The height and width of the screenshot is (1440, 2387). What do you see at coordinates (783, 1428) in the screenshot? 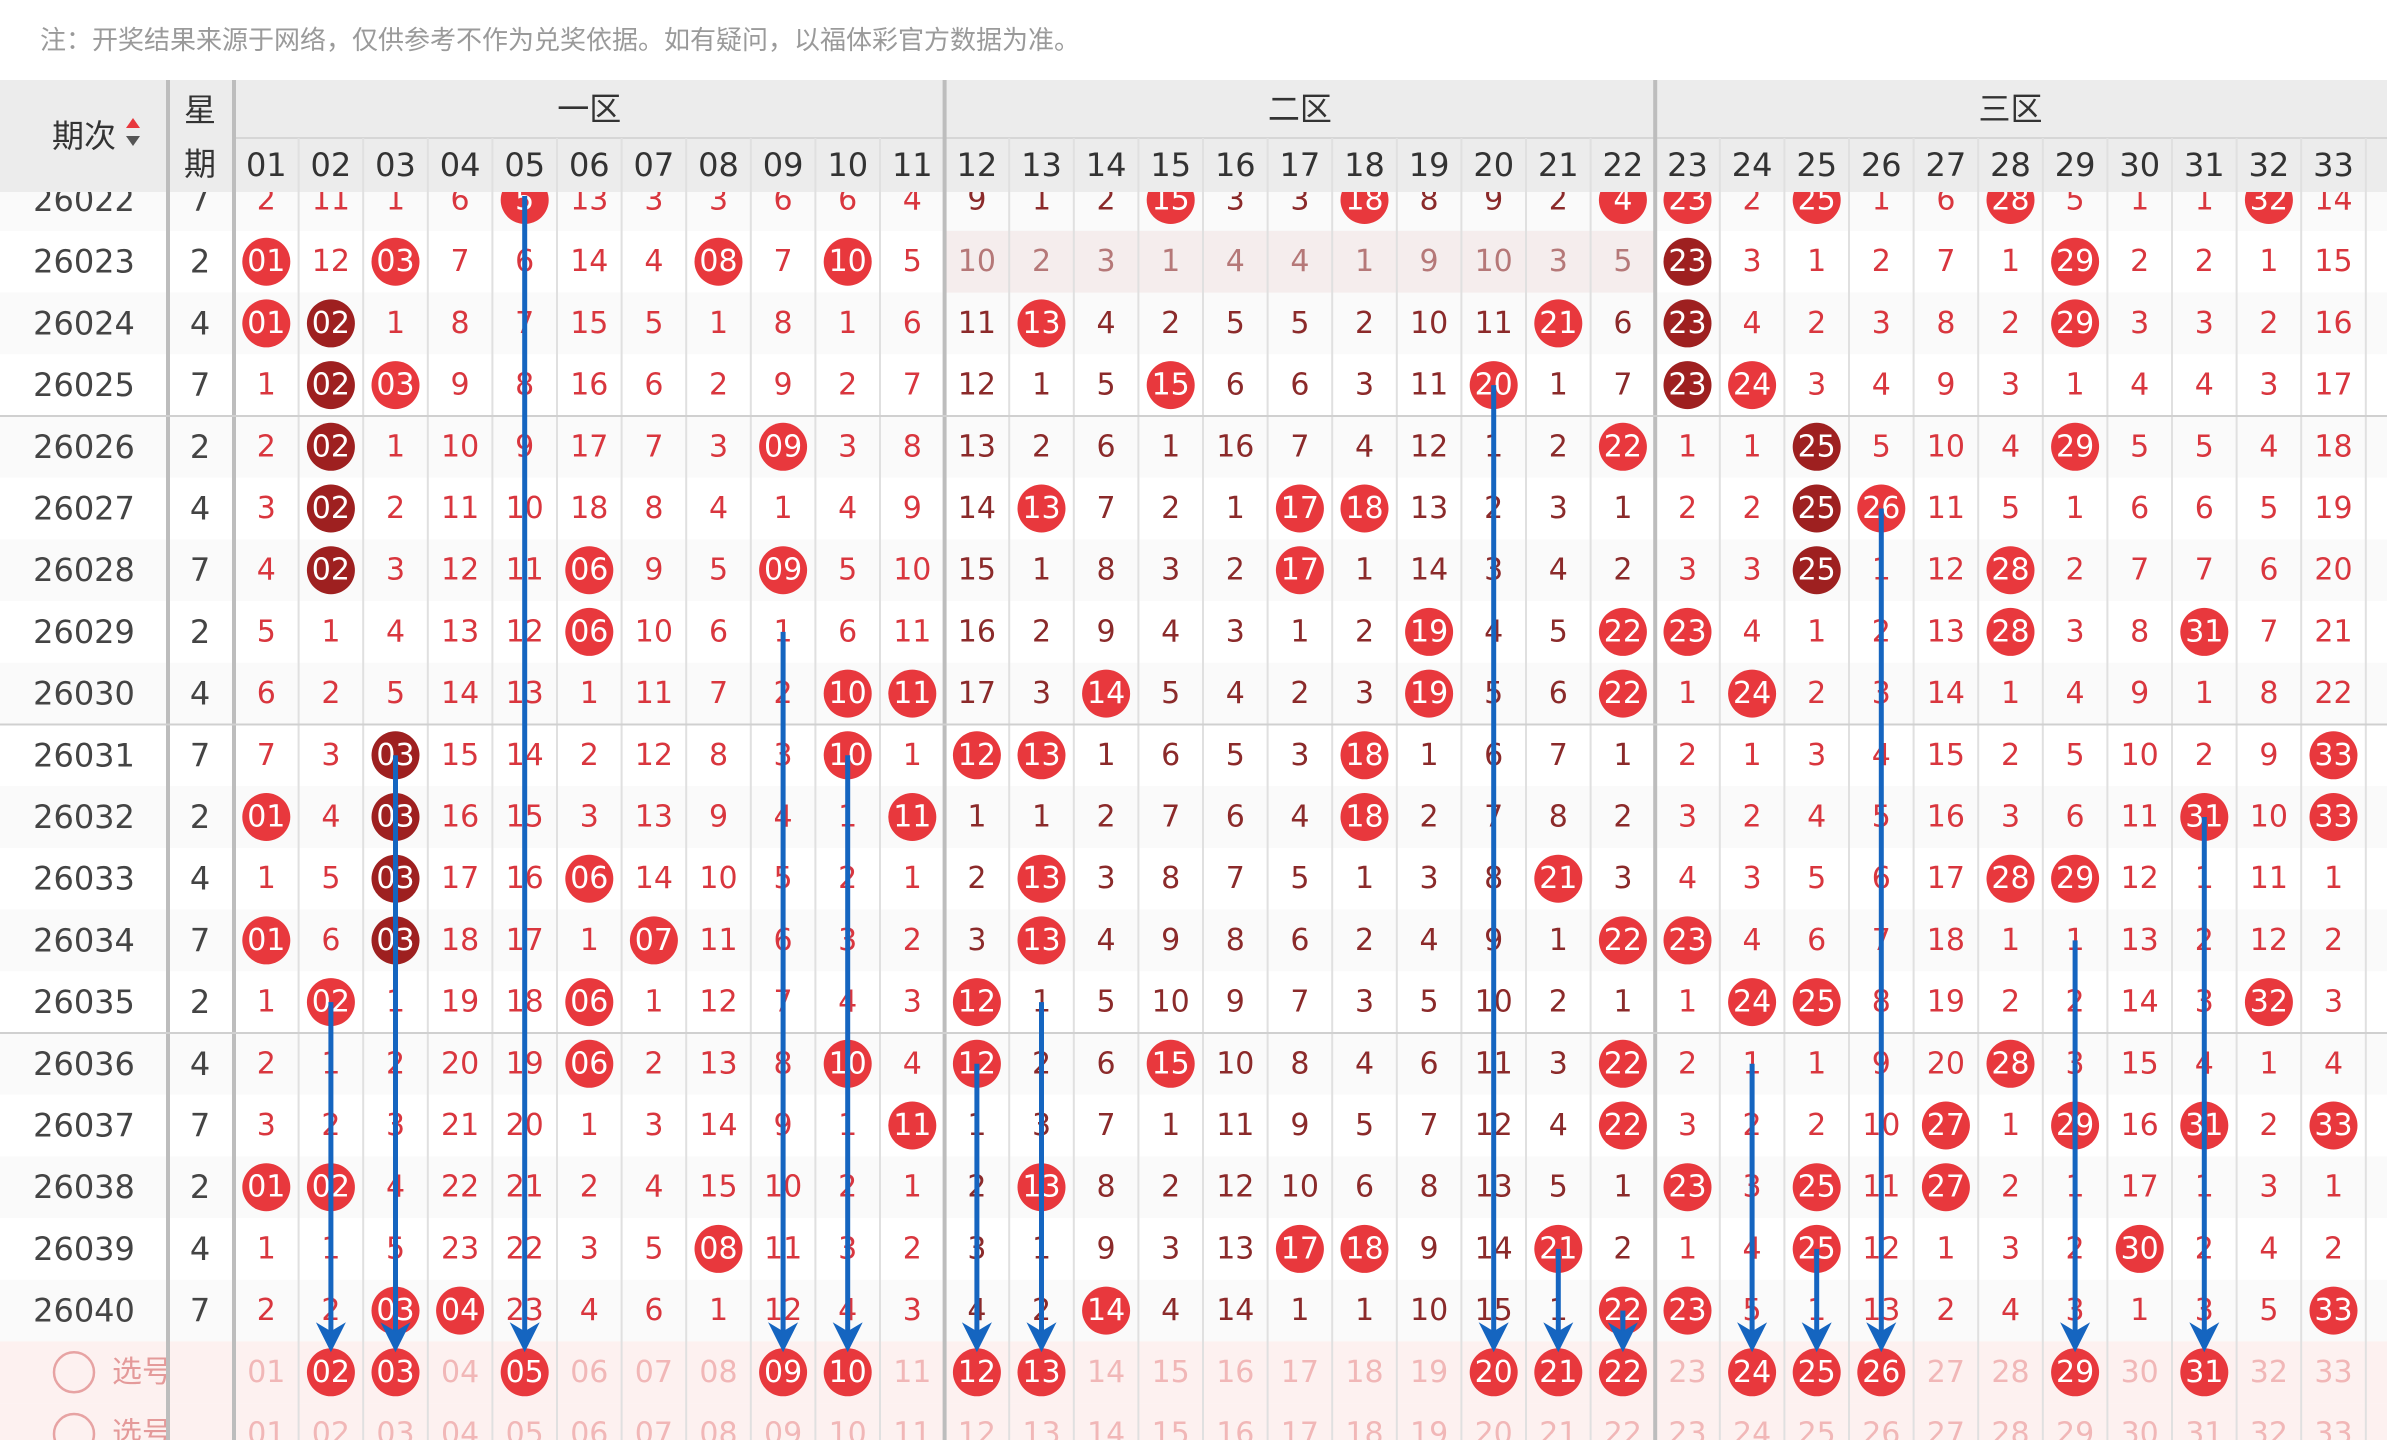
I see `select-number: 09` at bounding box center [783, 1428].